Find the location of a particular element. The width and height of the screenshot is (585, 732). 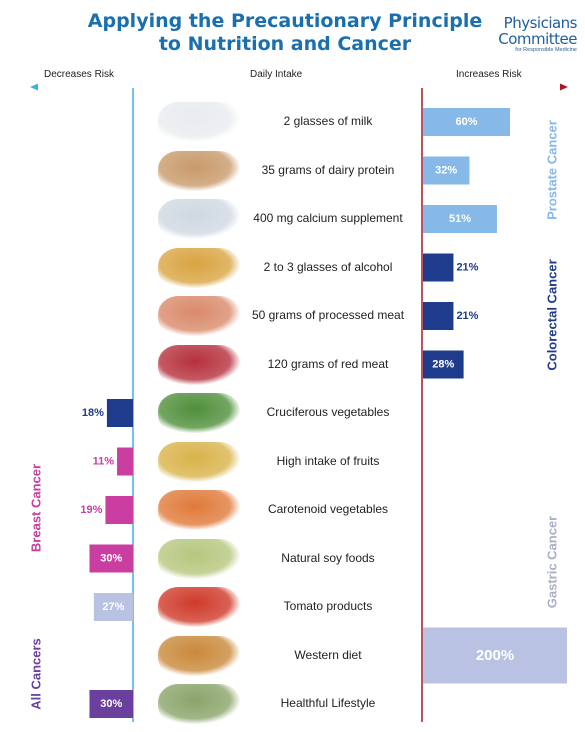

bar-35-grams-of-dairy-protein is located at coordinates (446, 170).